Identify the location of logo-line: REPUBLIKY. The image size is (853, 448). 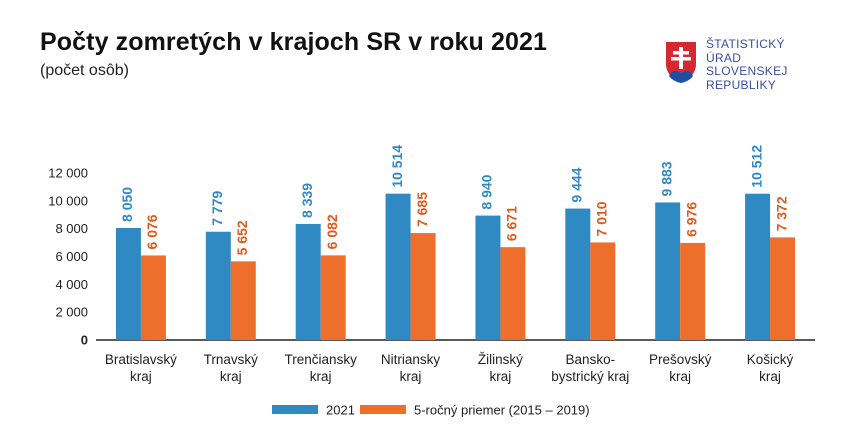
(741, 84).